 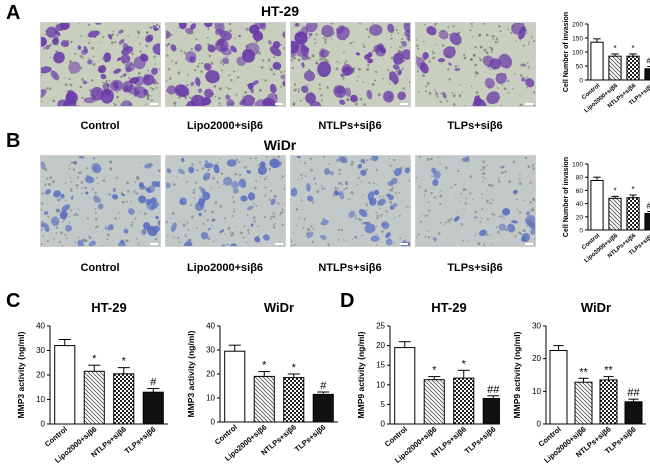 I want to click on y-tick-label: 15, so click(x=380, y=365).